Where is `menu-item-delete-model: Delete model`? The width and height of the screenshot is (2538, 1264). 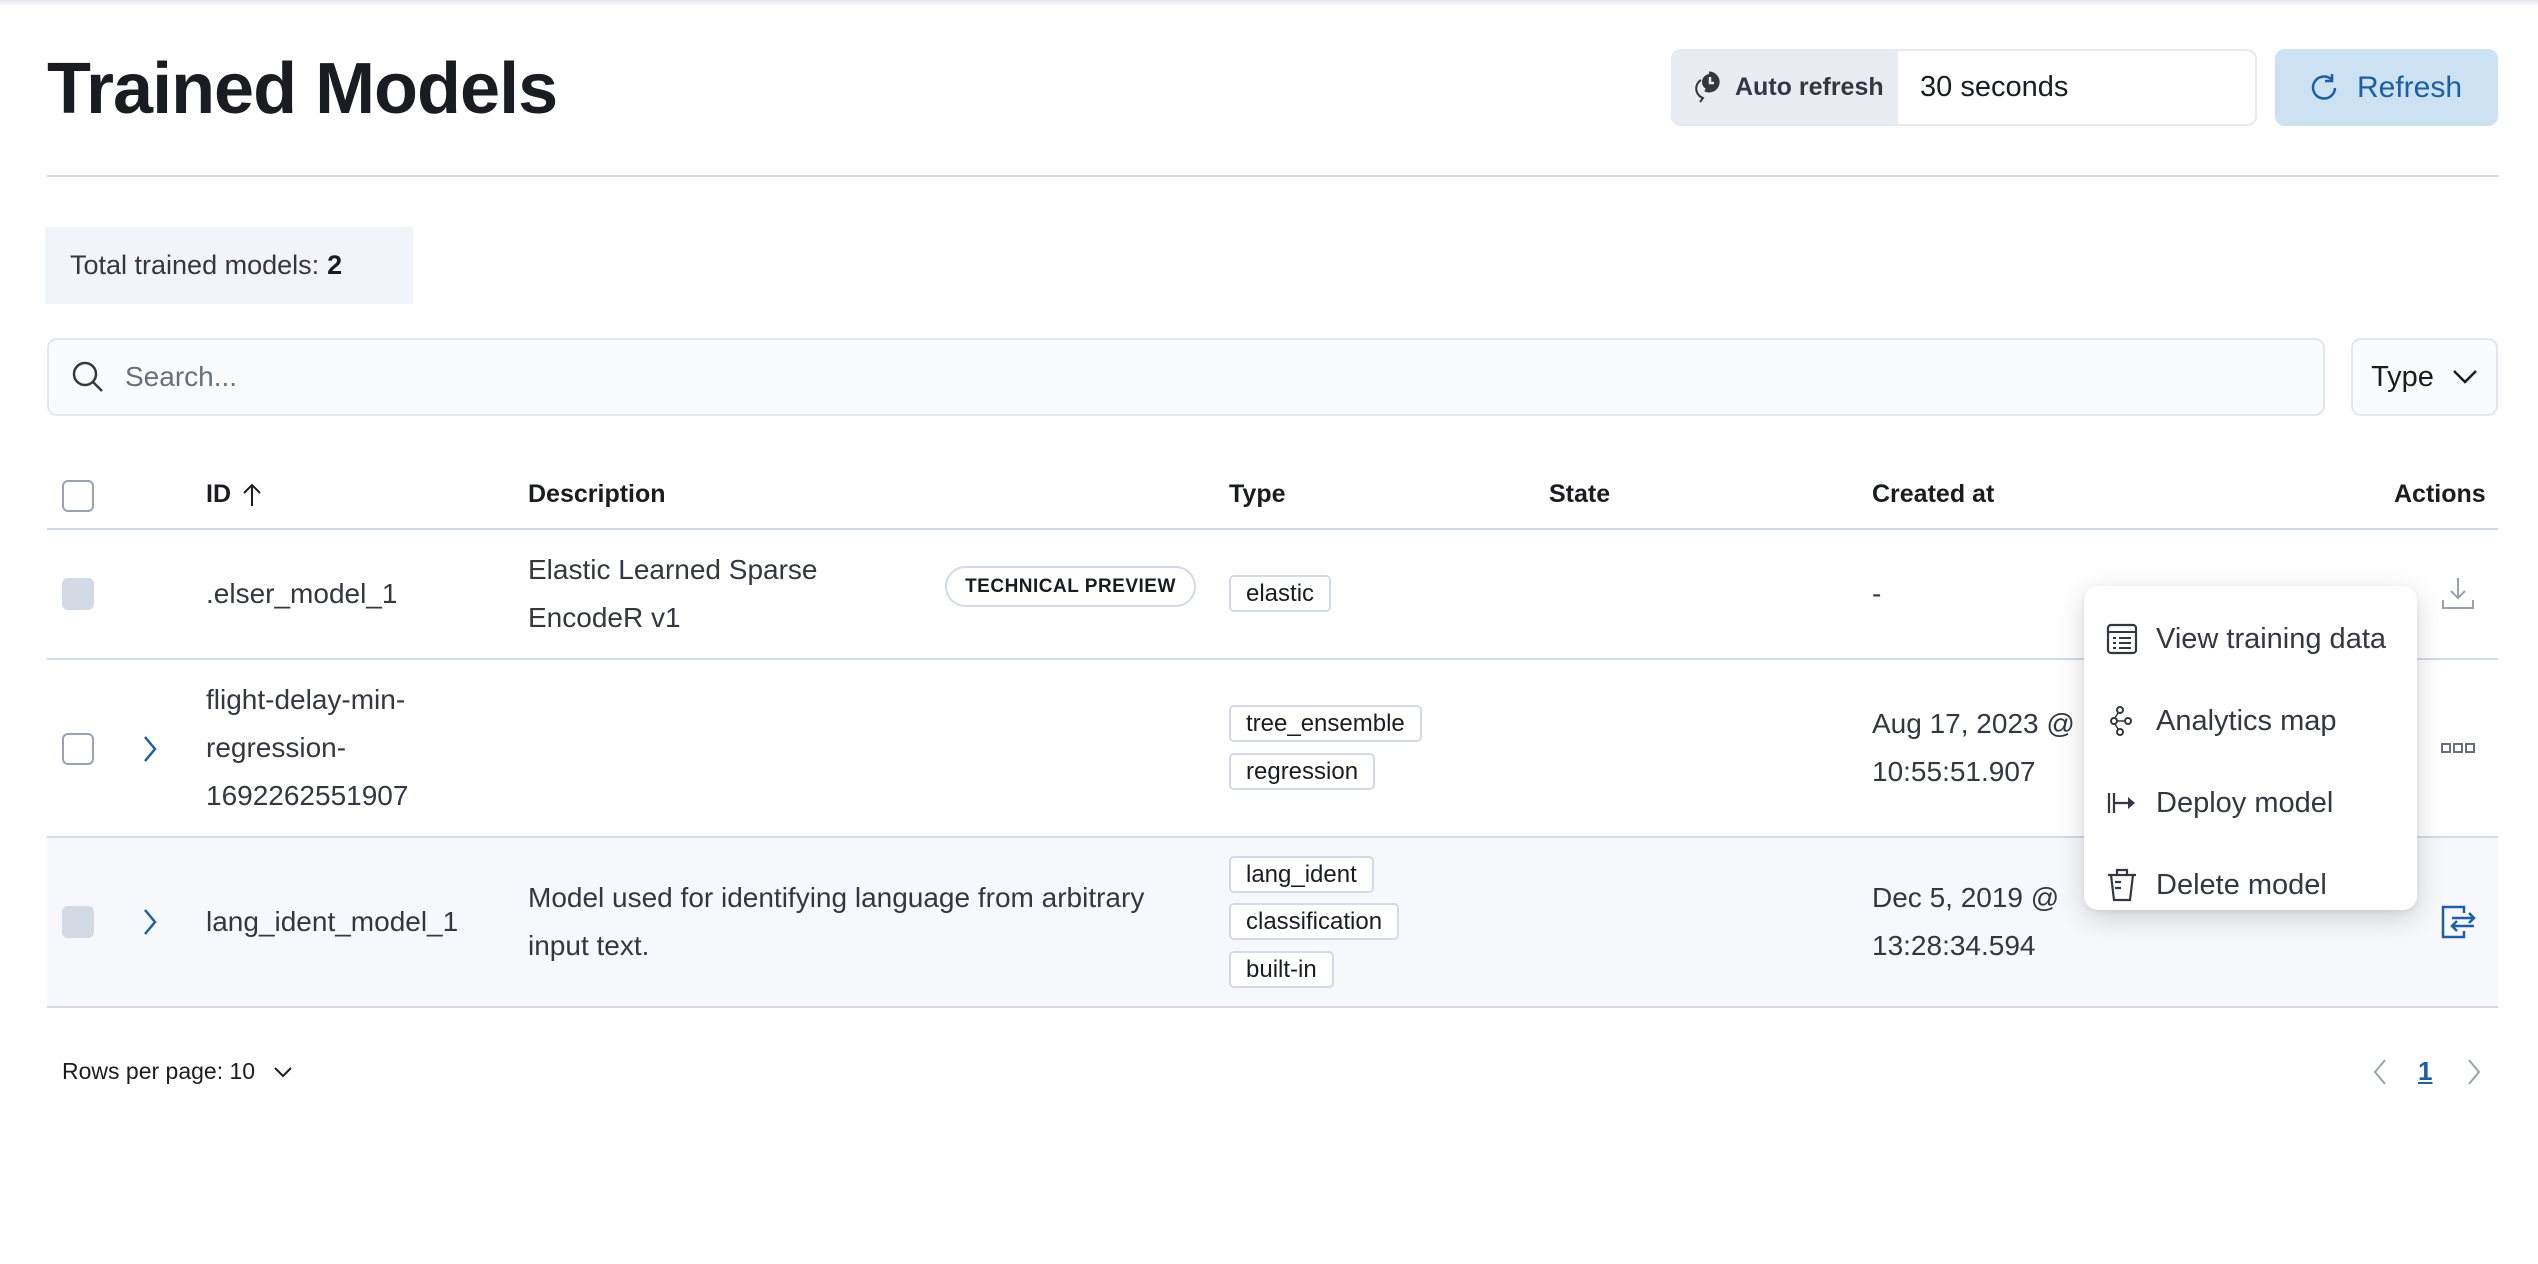
menu-item-delete-model: Delete model is located at coordinates (2250, 885).